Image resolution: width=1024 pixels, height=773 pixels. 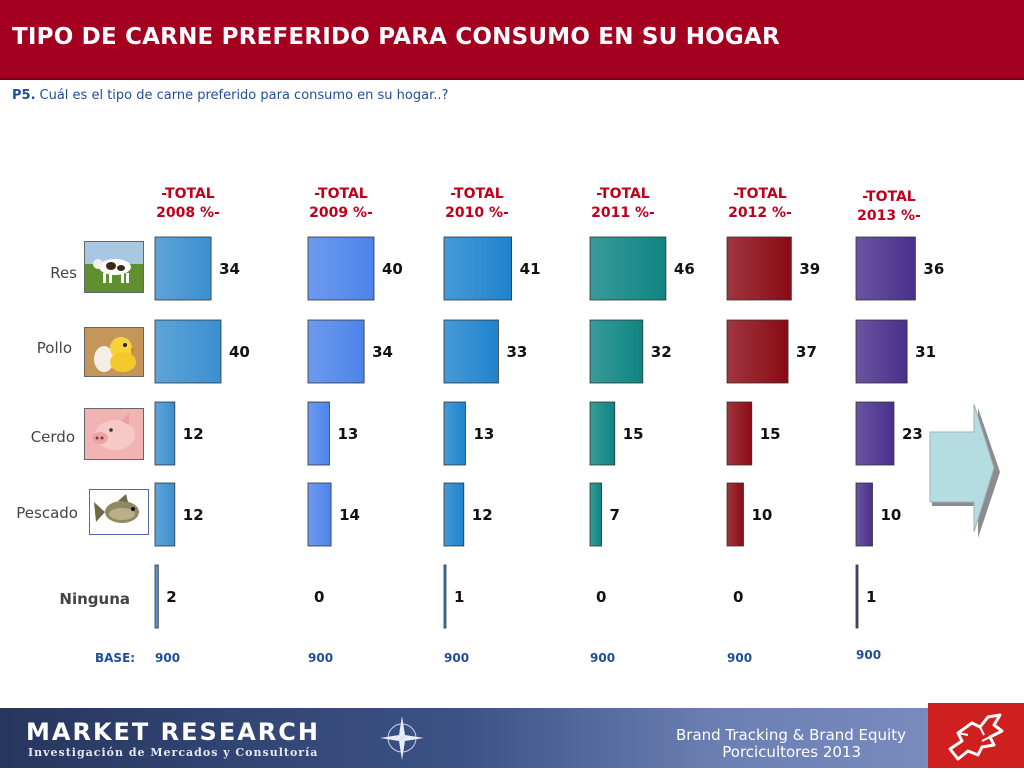 What do you see at coordinates (684, 269) in the screenshot?
I see `data-label: 46` at bounding box center [684, 269].